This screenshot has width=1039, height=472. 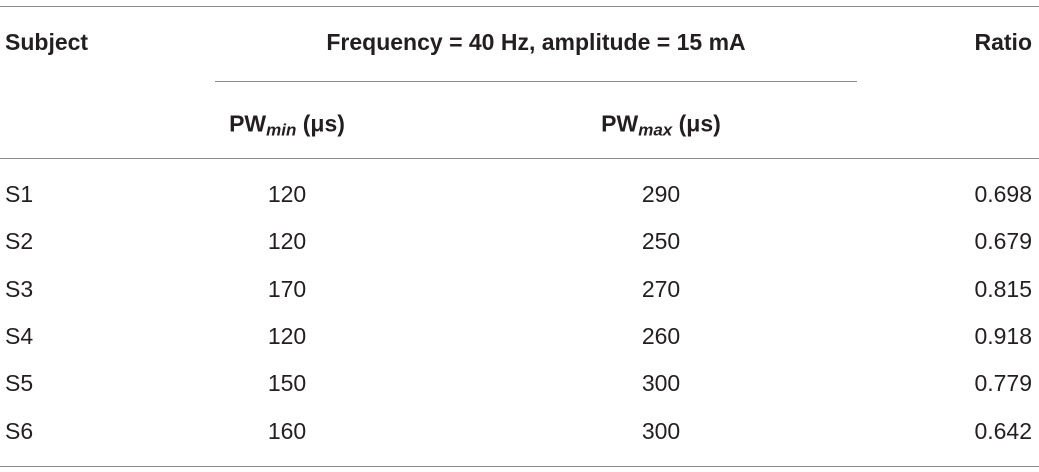 What do you see at coordinates (47, 42) in the screenshot?
I see `header-subject: Subject` at bounding box center [47, 42].